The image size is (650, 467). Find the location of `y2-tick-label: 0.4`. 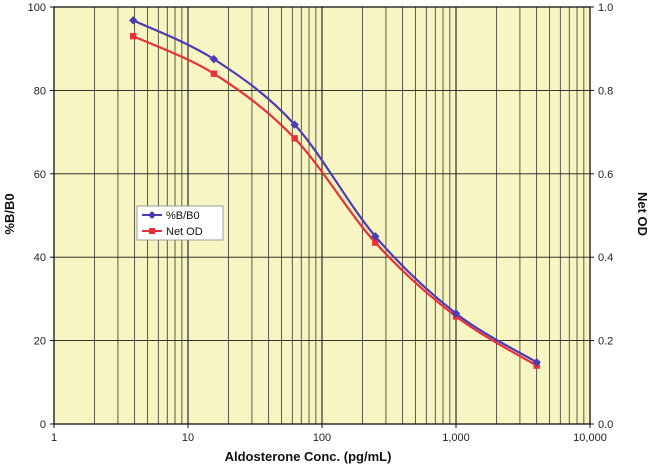

y2-tick-label: 0.4 is located at coordinates (605, 258).